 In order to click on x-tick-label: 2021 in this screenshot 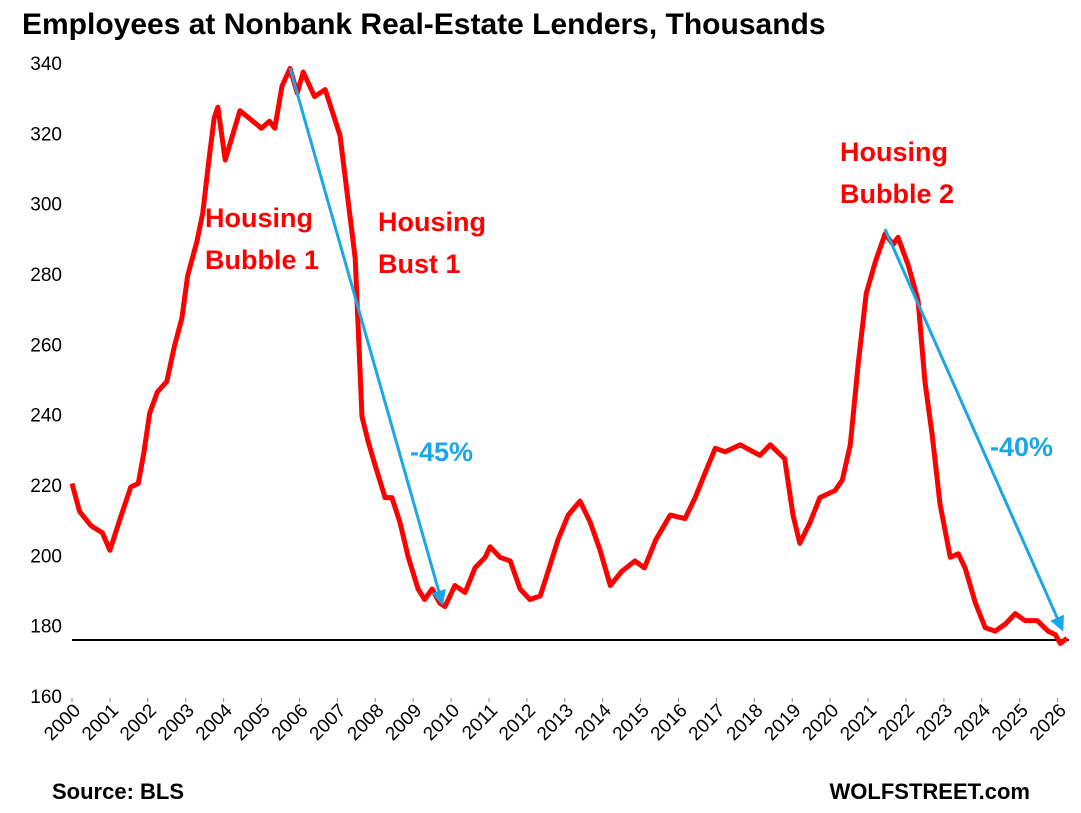, I will do `click(858, 722)`.